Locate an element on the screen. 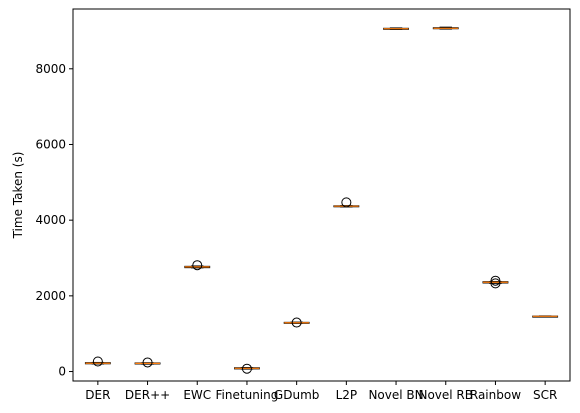 The width and height of the screenshot is (580, 413). y-tick-label: 2000 is located at coordinates (50, 296).